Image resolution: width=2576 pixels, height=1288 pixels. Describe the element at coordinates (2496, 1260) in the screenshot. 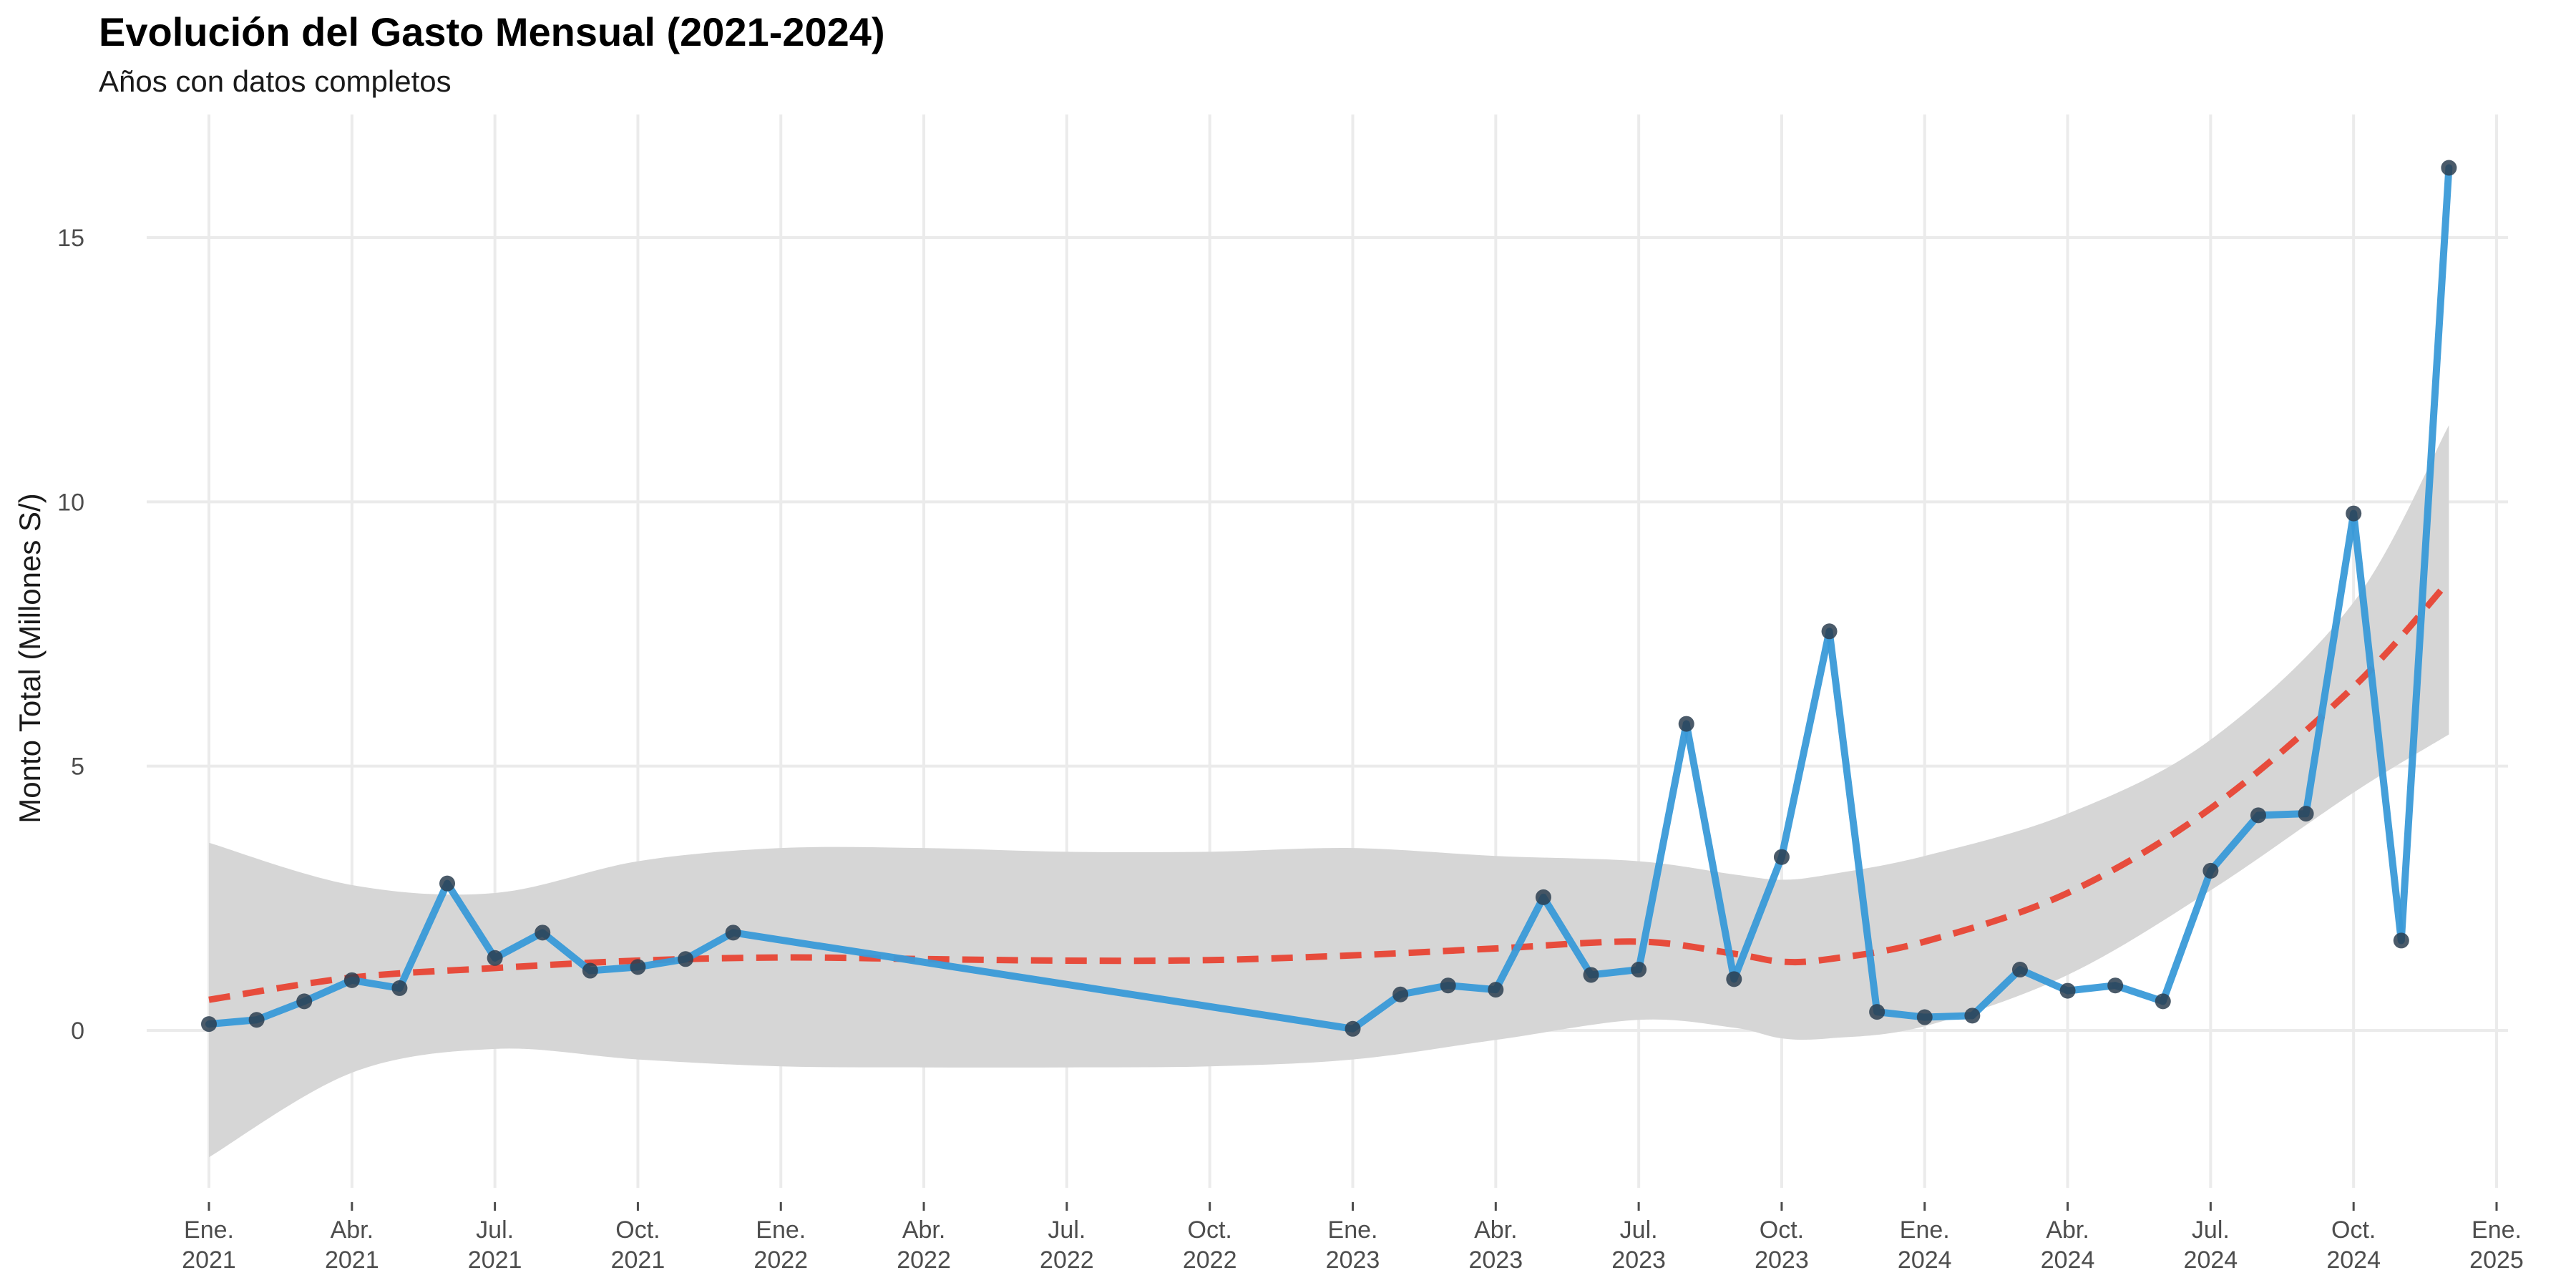

I see `x-tick-label-year: 2025` at that location.